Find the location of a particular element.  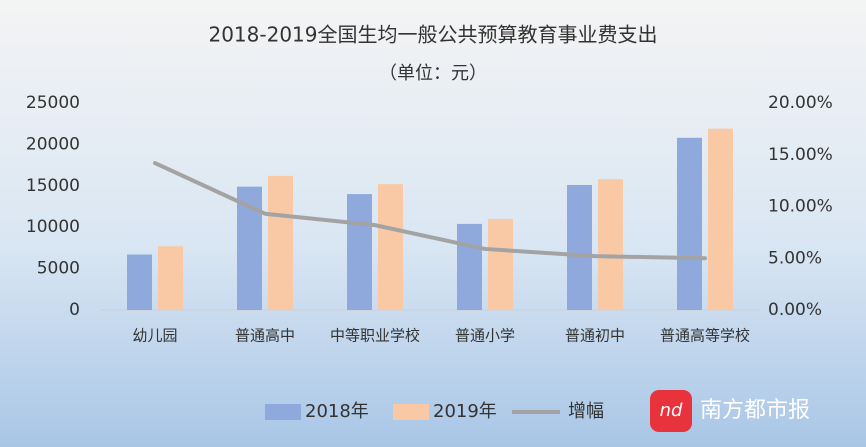

line is located at coordinates (430, 211).